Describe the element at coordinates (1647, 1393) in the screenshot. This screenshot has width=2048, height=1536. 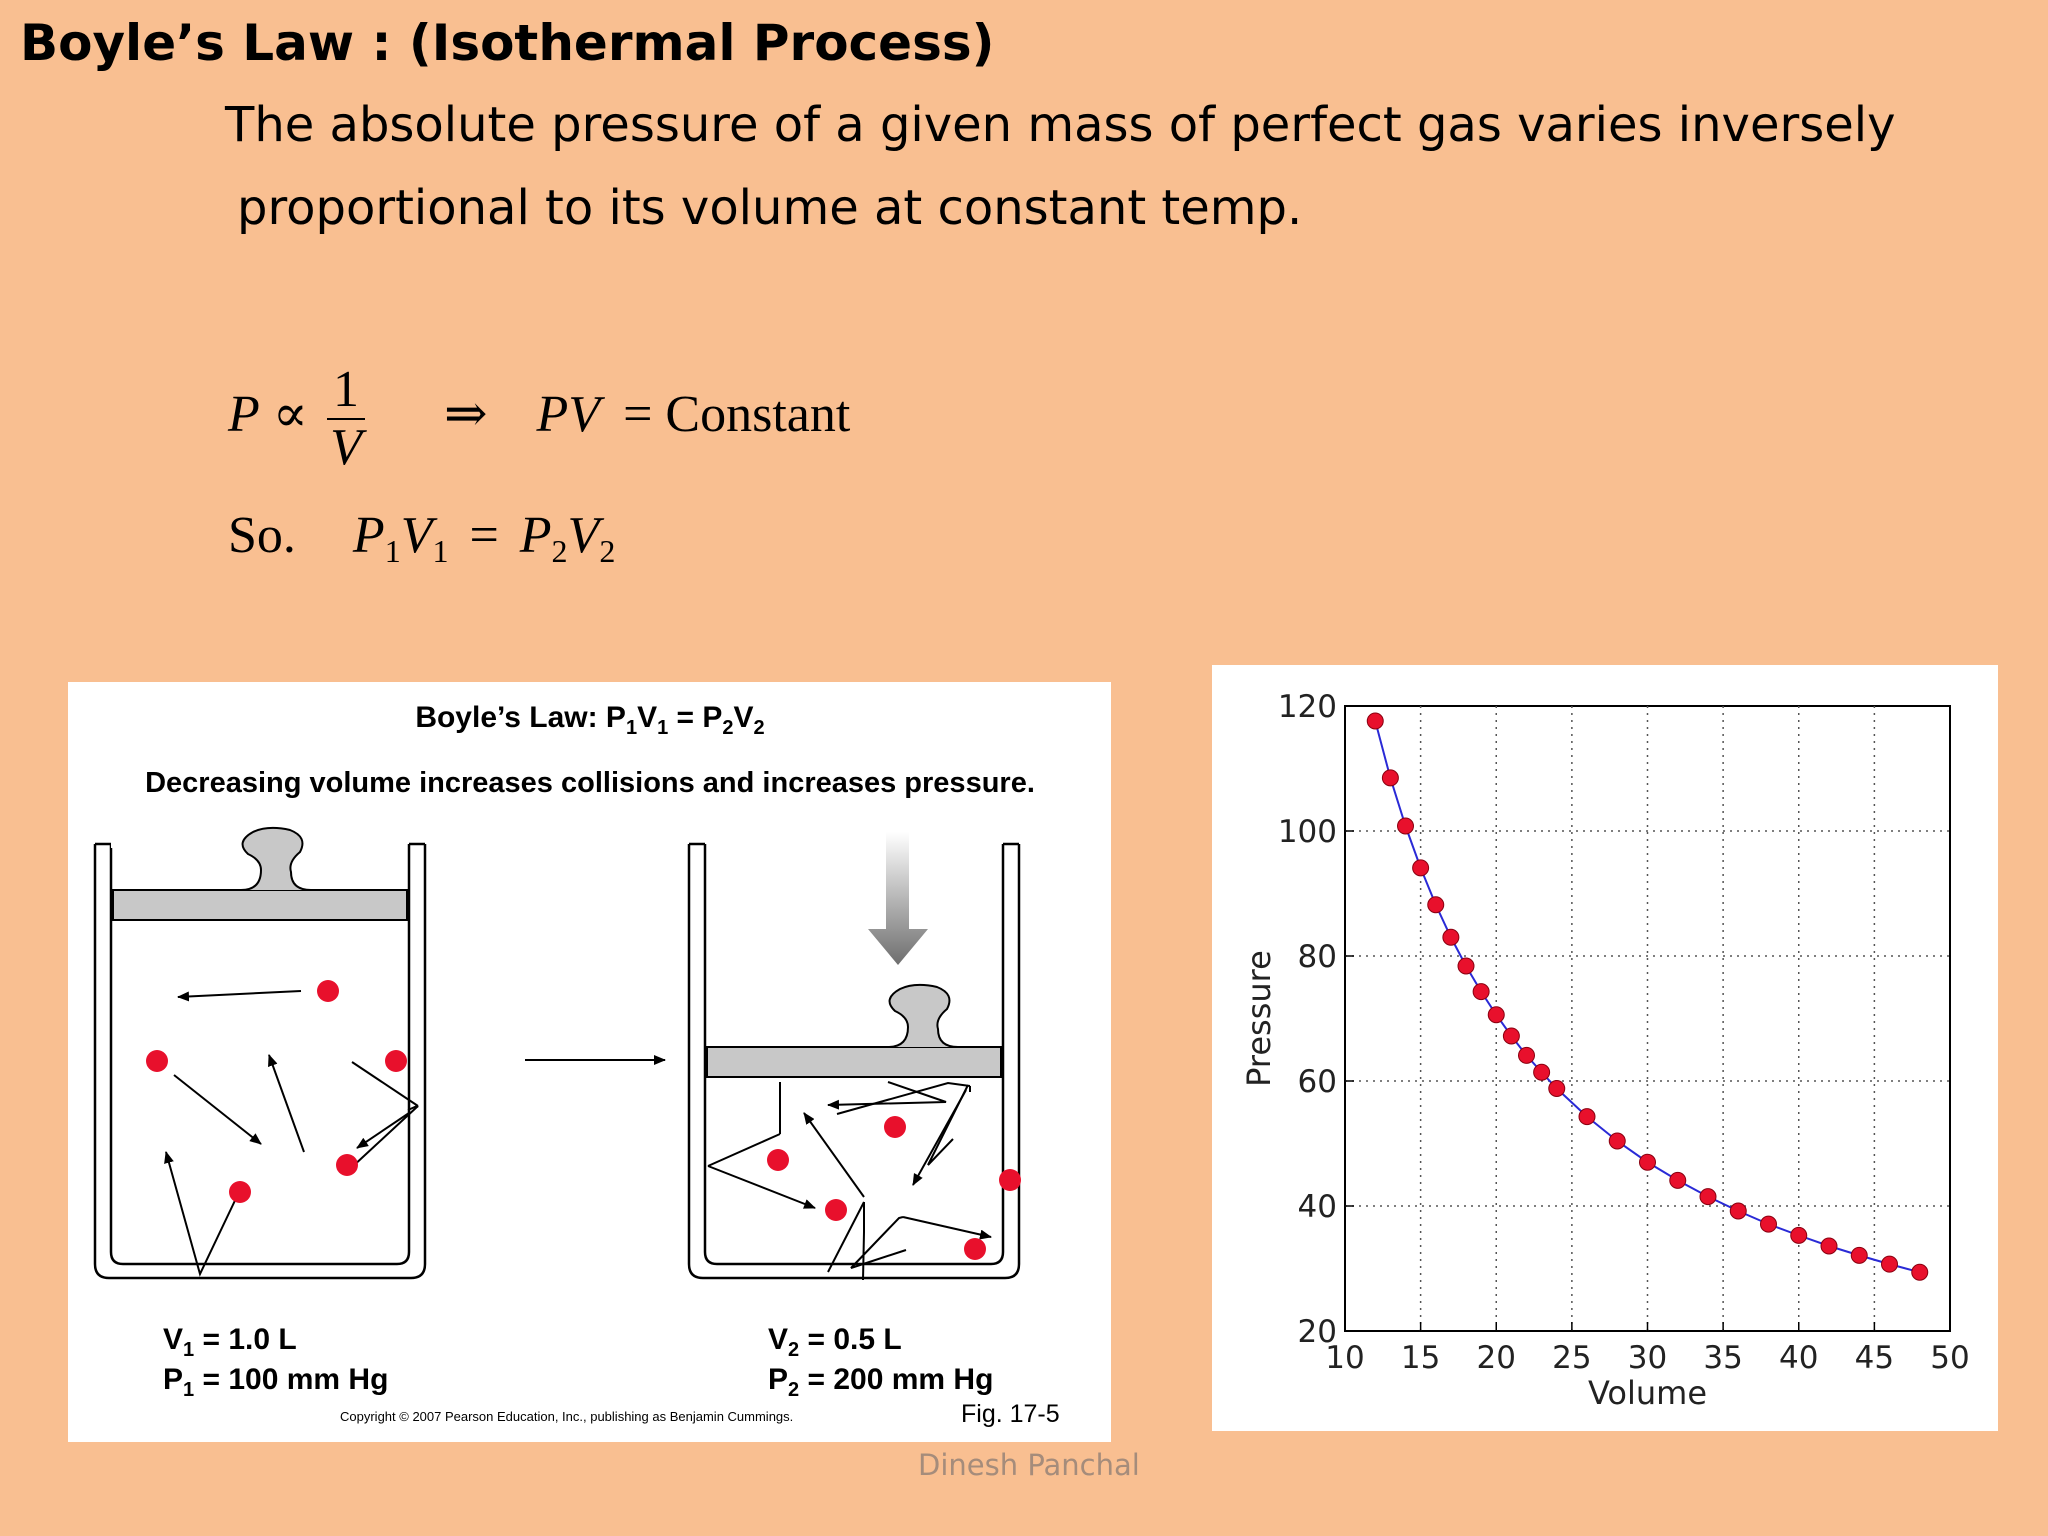
I see `x-axis-label: Volume` at that location.